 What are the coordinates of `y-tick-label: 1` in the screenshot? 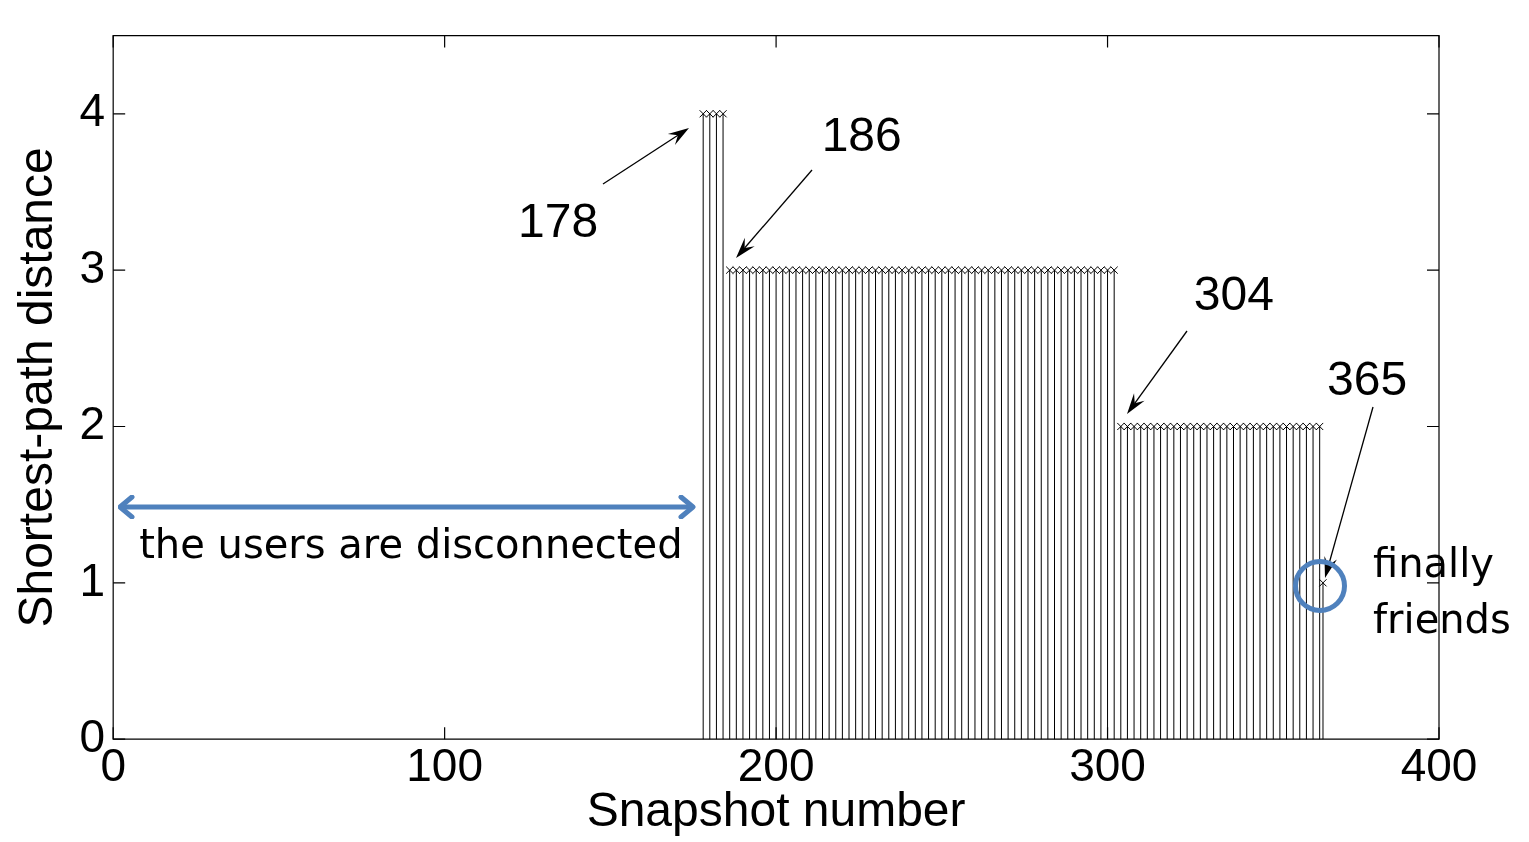 It's located at (92, 579).